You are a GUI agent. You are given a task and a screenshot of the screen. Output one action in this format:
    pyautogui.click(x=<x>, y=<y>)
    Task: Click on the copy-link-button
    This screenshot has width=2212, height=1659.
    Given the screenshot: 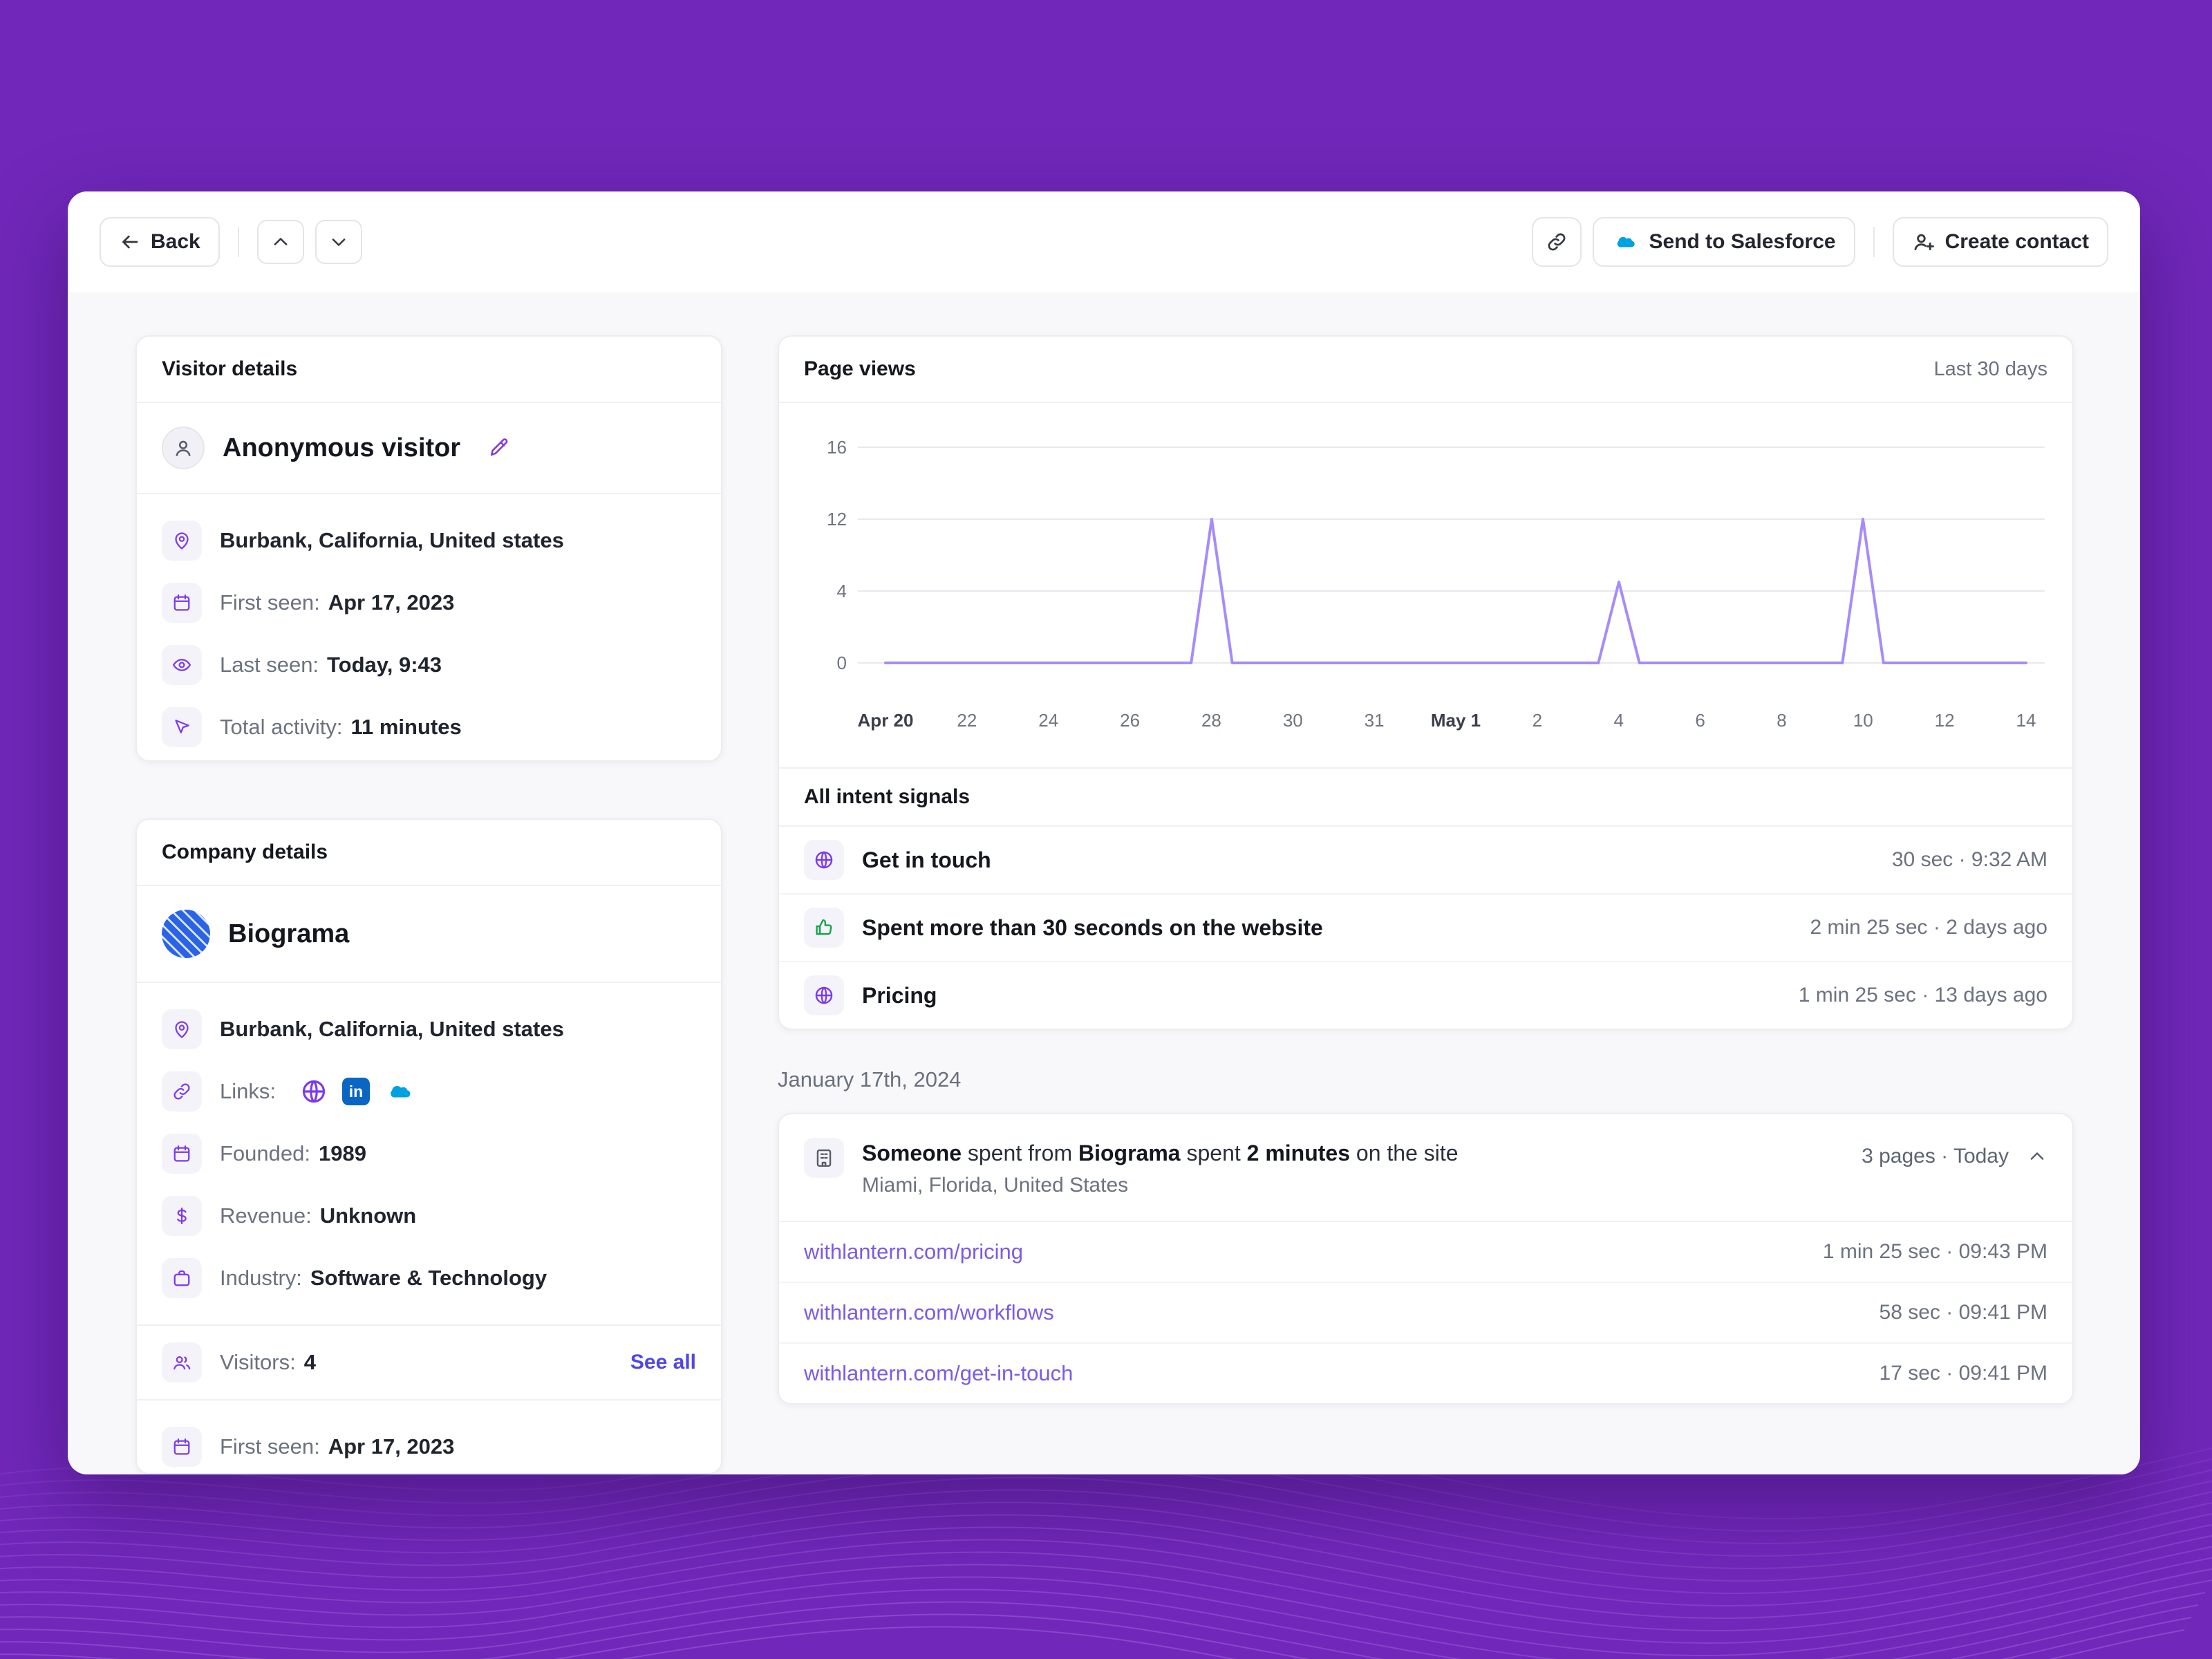 What is the action you would take?
    pyautogui.click(x=1556, y=242)
    